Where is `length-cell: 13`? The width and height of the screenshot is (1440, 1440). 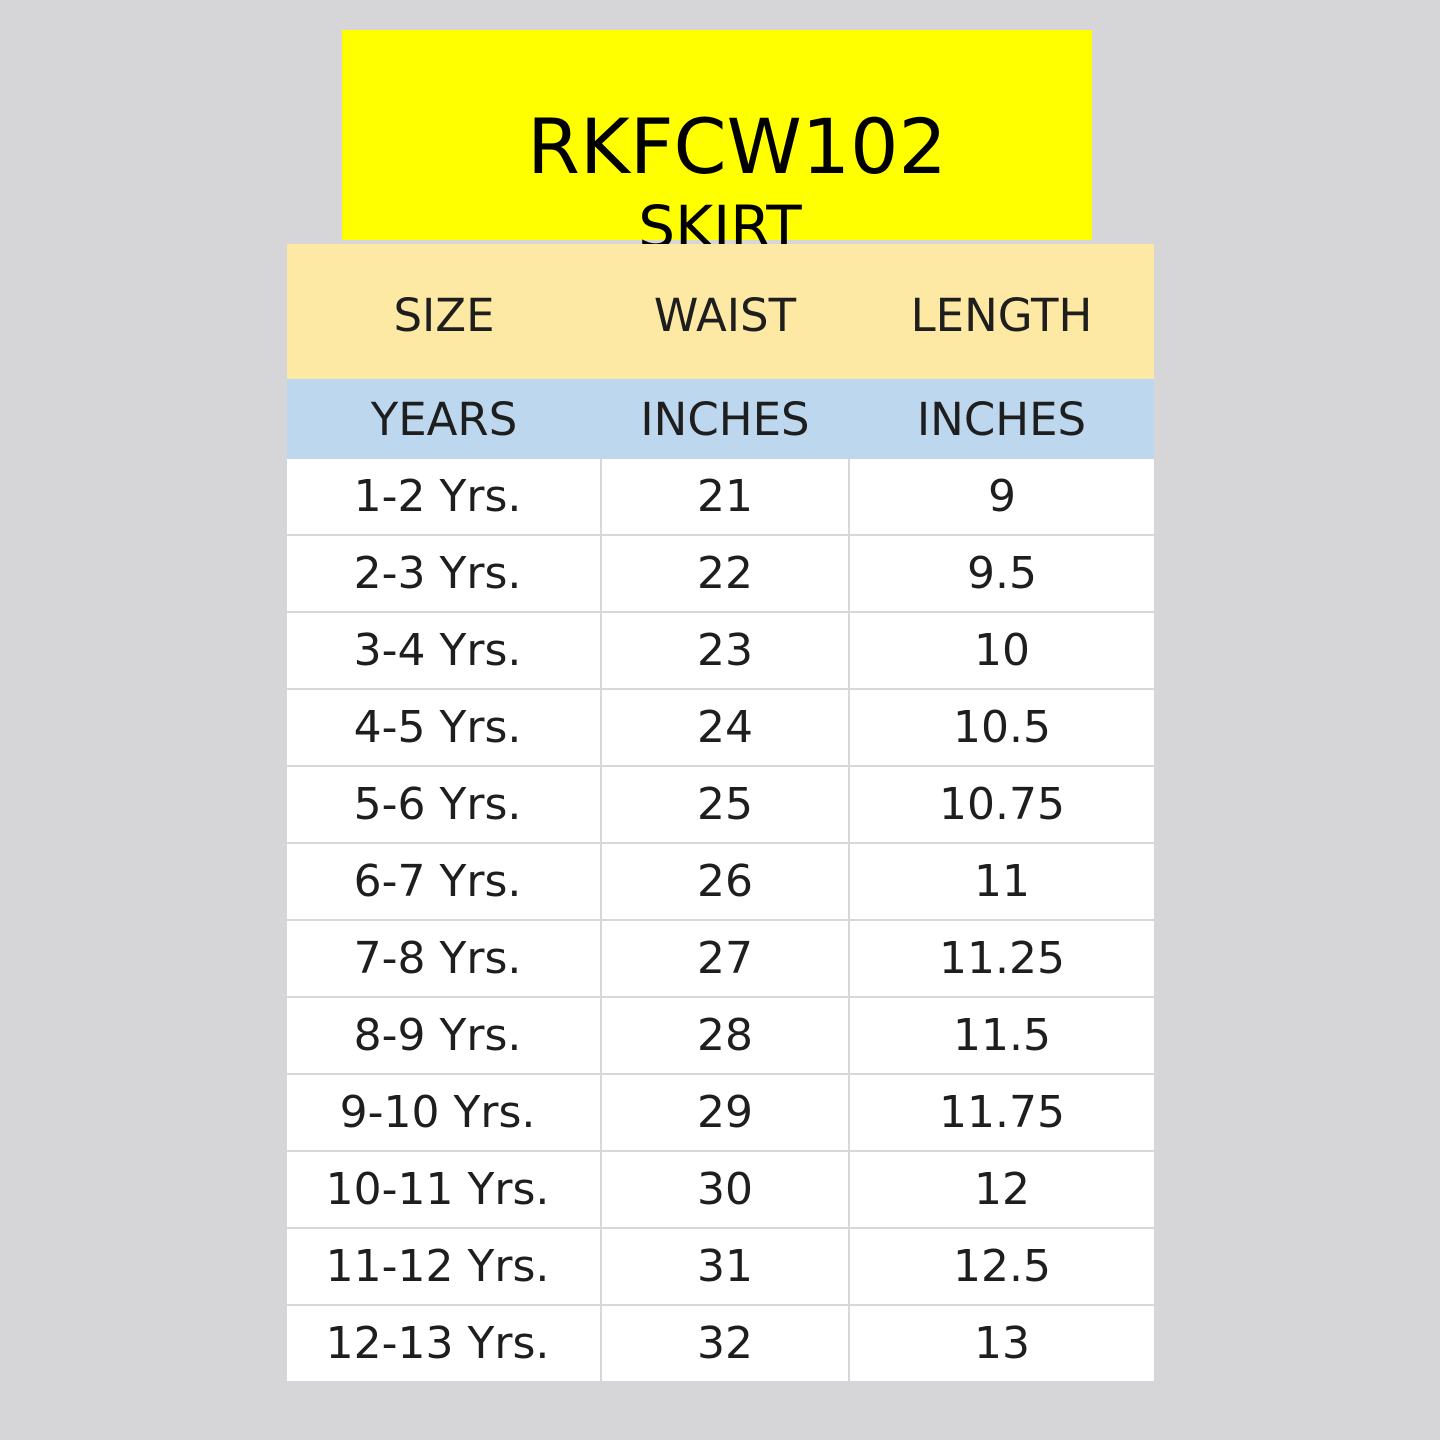 length-cell: 13 is located at coordinates (1001, 1342).